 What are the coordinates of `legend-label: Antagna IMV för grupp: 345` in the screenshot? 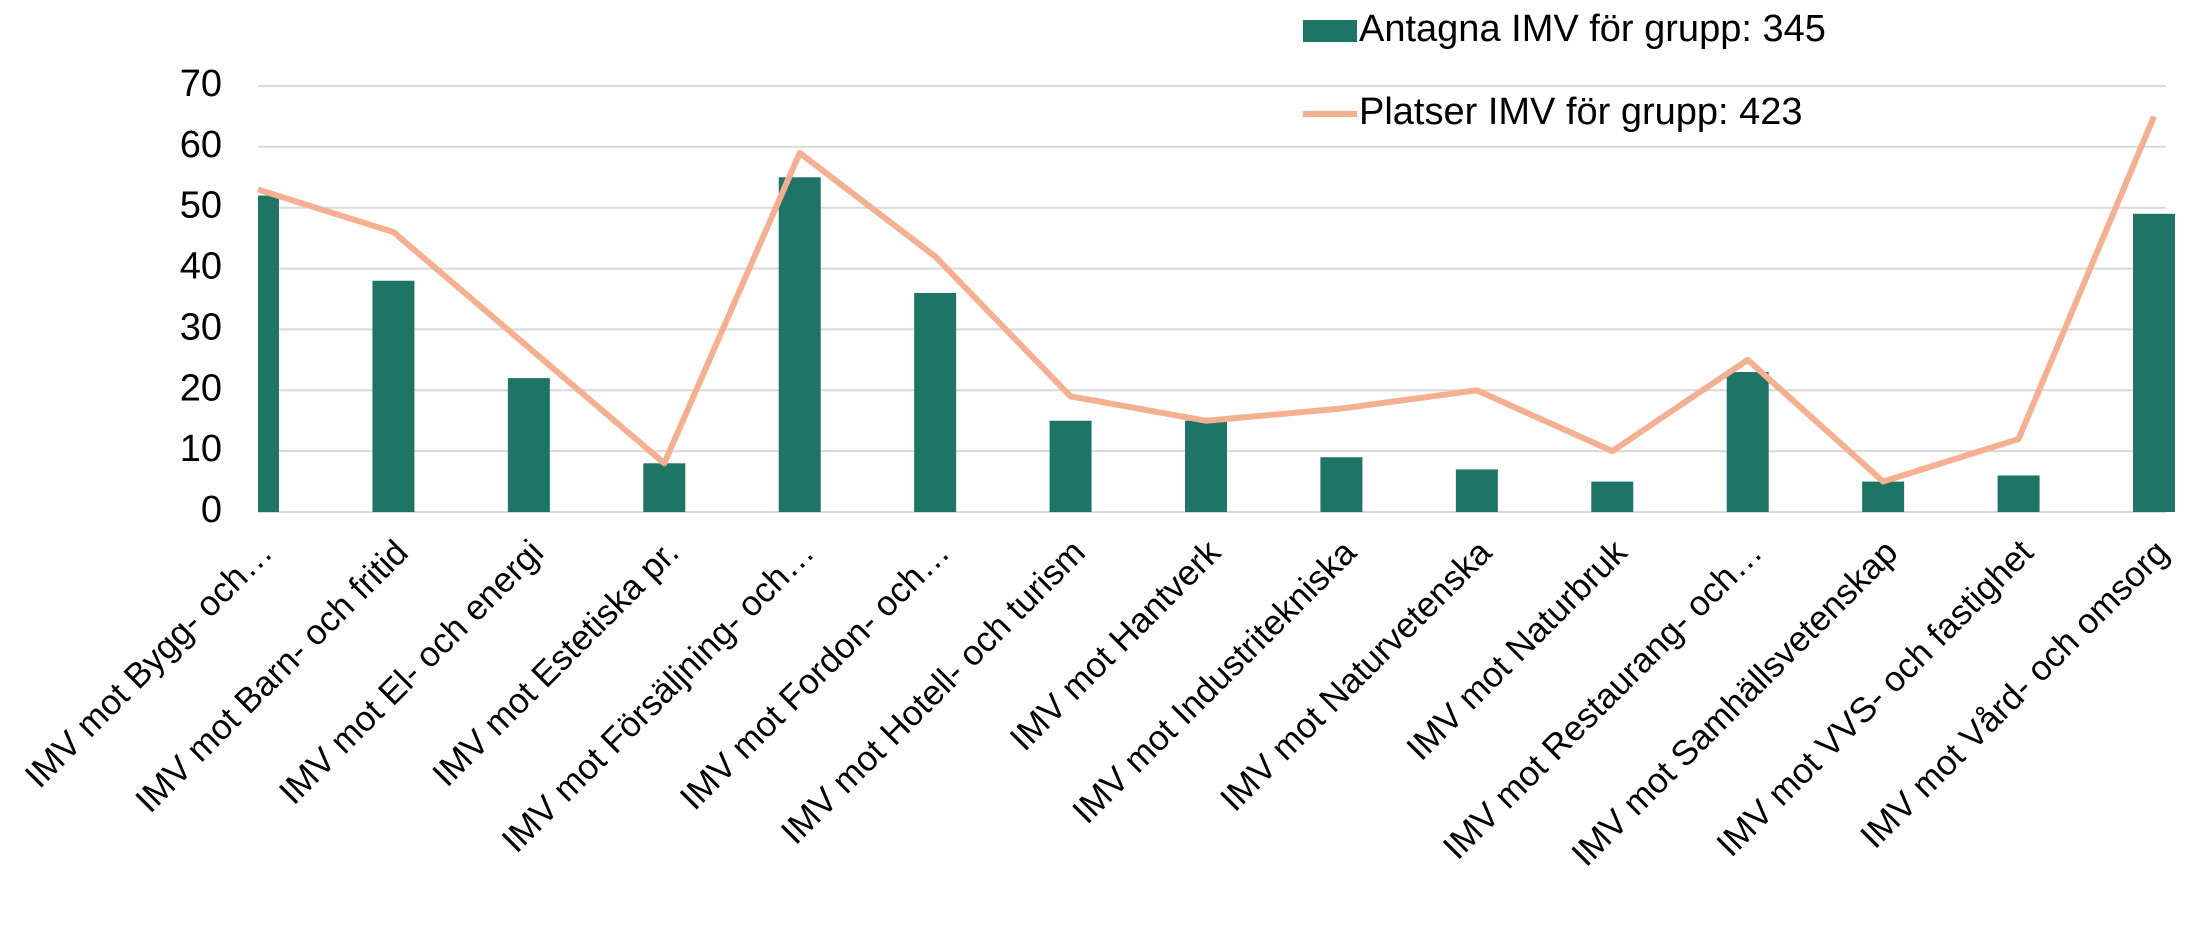 It's located at (1592, 29).